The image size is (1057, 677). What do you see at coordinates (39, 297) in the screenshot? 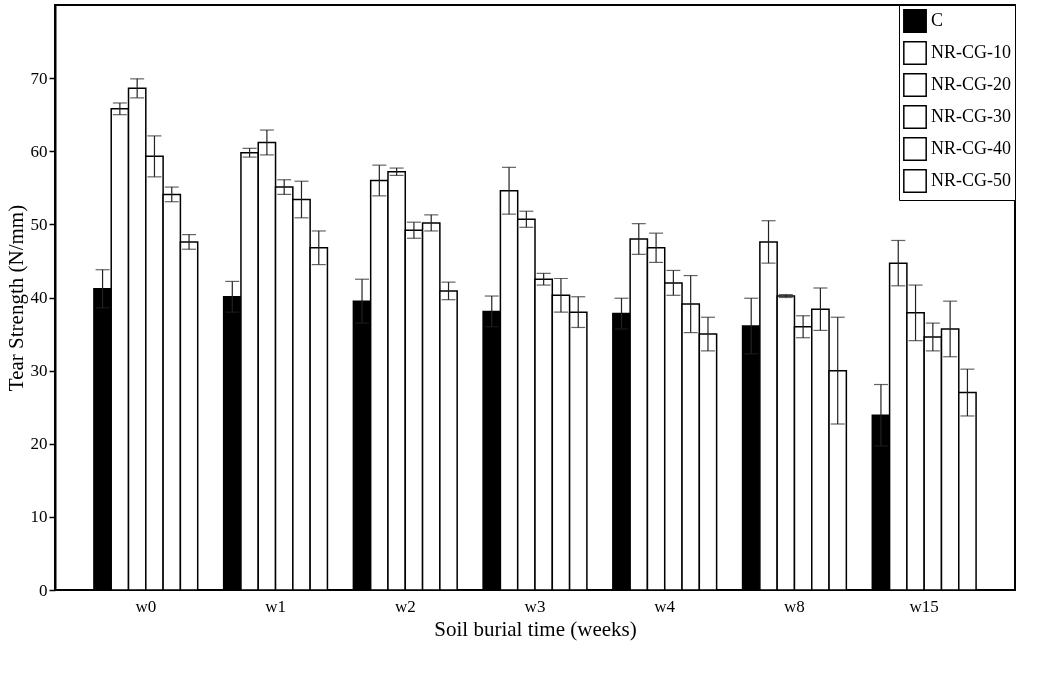
I see `y-tick-label: 40` at bounding box center [39, 297].